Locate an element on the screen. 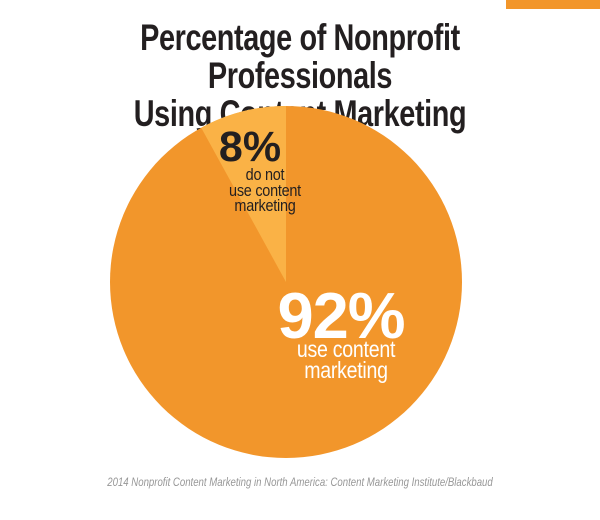  slice-8-caption: do not use content marketing is located at coordinates (265, 190).